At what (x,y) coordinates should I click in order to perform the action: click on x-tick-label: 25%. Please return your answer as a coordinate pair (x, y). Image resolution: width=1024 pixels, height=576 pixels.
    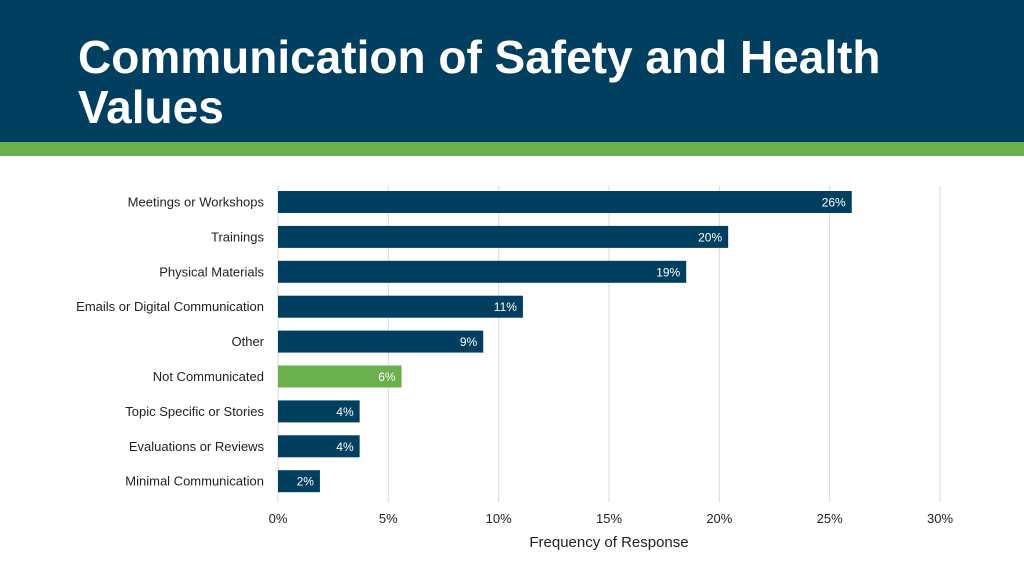
    Looking at the image, I should click on (830, 518).